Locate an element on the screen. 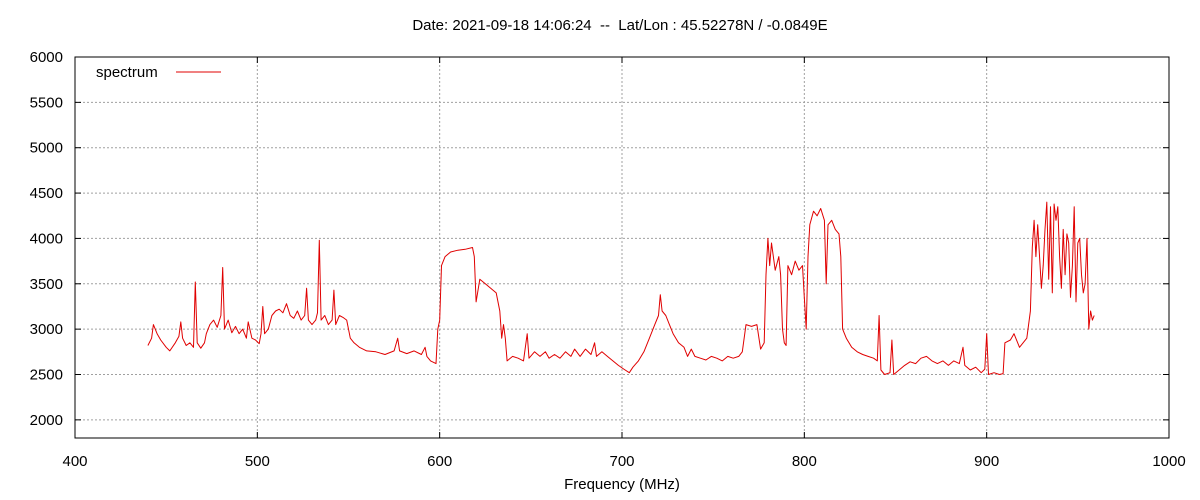 Image resolution: width=1200 pixels, height=500 pixels. y-tick-label: 2000 is located at coordinates (46, 420).